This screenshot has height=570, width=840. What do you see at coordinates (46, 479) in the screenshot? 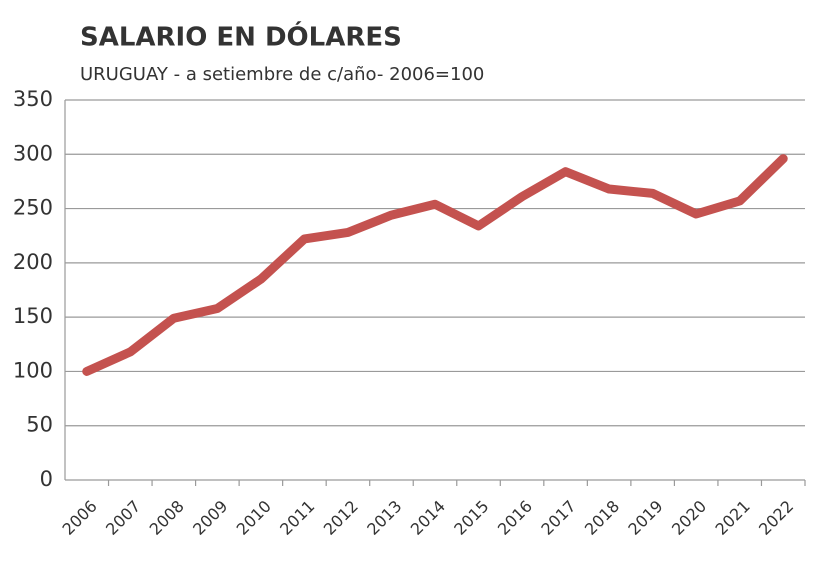
I see `y-tick-label: 0` at bounding box center [46, 479].